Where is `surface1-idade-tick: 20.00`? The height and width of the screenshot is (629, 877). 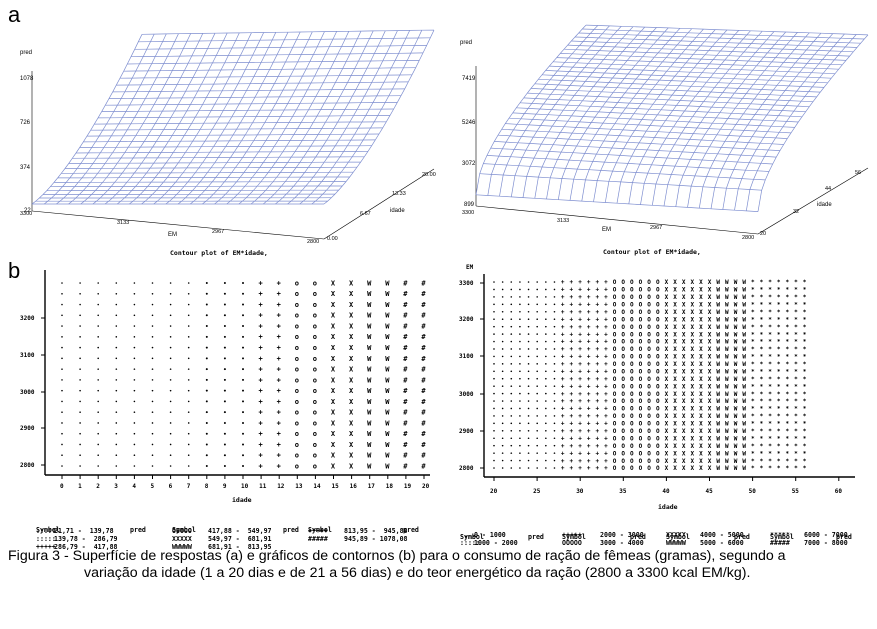
surface1-idade-tick: 20.00 is located at coordinates (429, 175).